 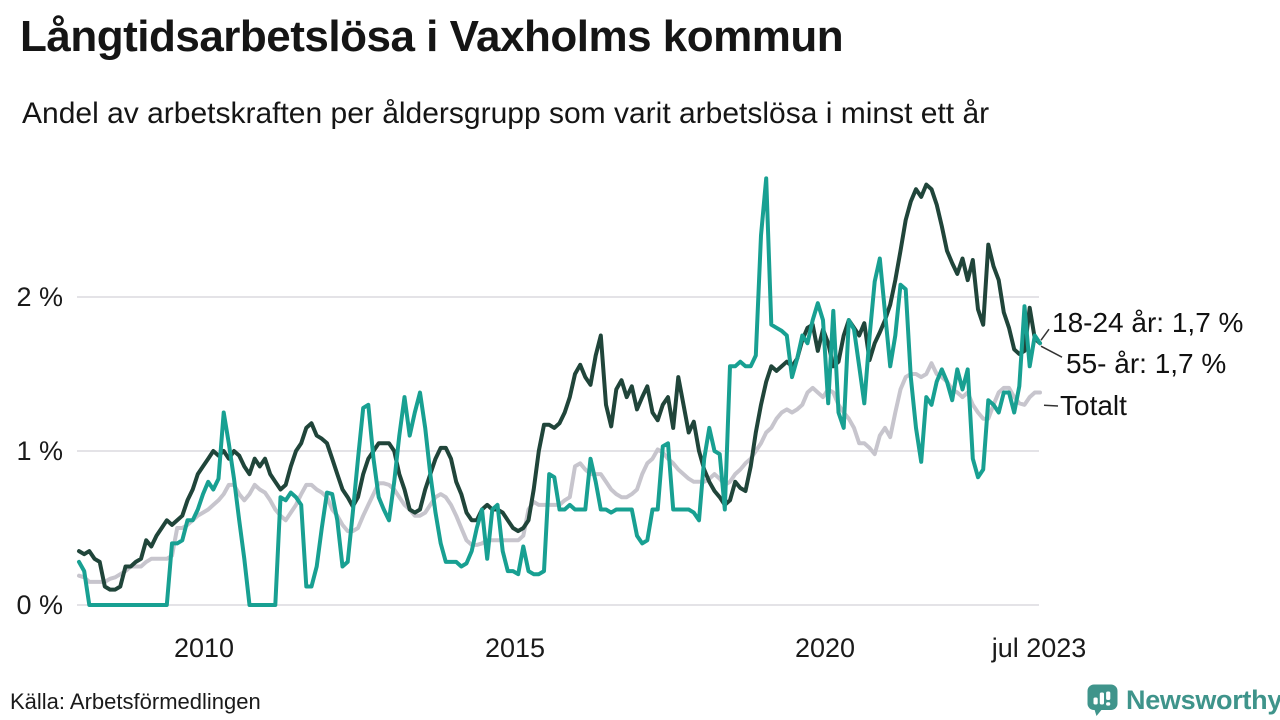 I want to click on series-end-label-totalt: Totalt, so click(x=1093, y=405).